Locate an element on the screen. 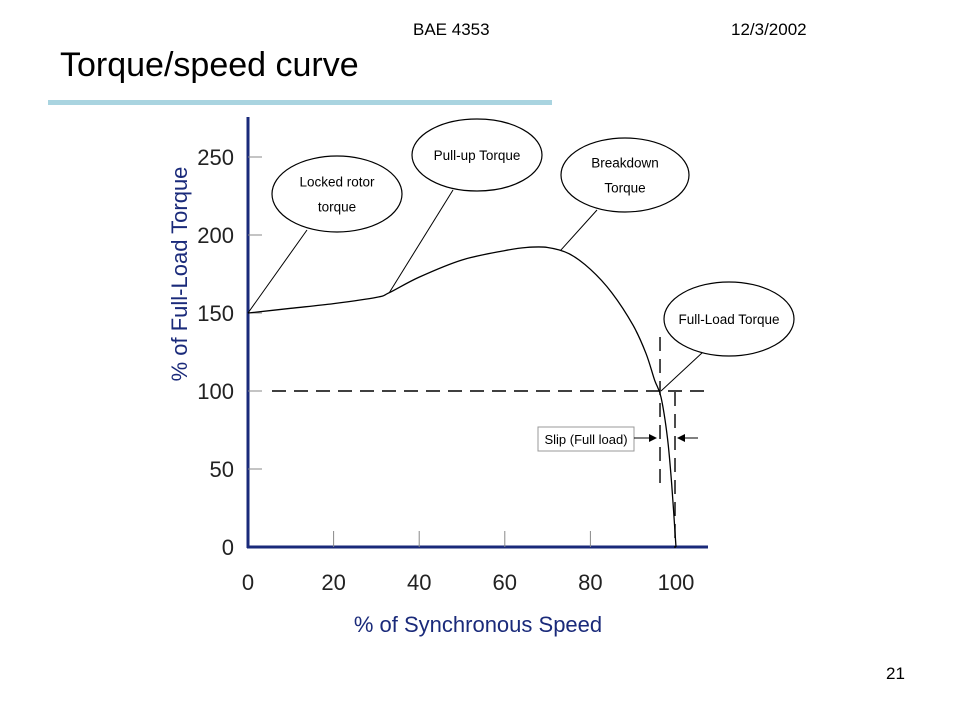 The width and height of the screenshot is (960, 720). x-tick-label: 40 is located at coordinates (419, 582).